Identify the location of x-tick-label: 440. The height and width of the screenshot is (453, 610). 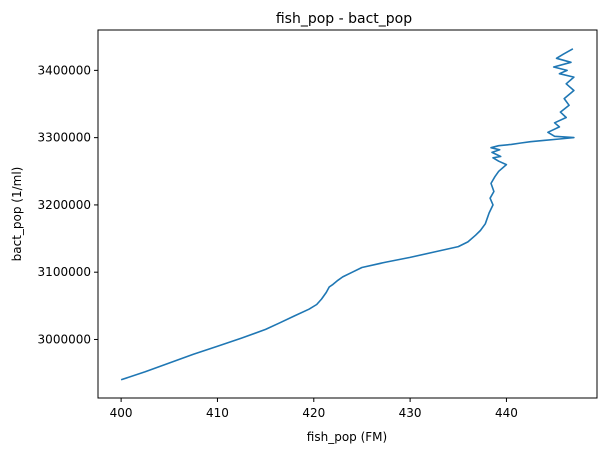
(506, 413).